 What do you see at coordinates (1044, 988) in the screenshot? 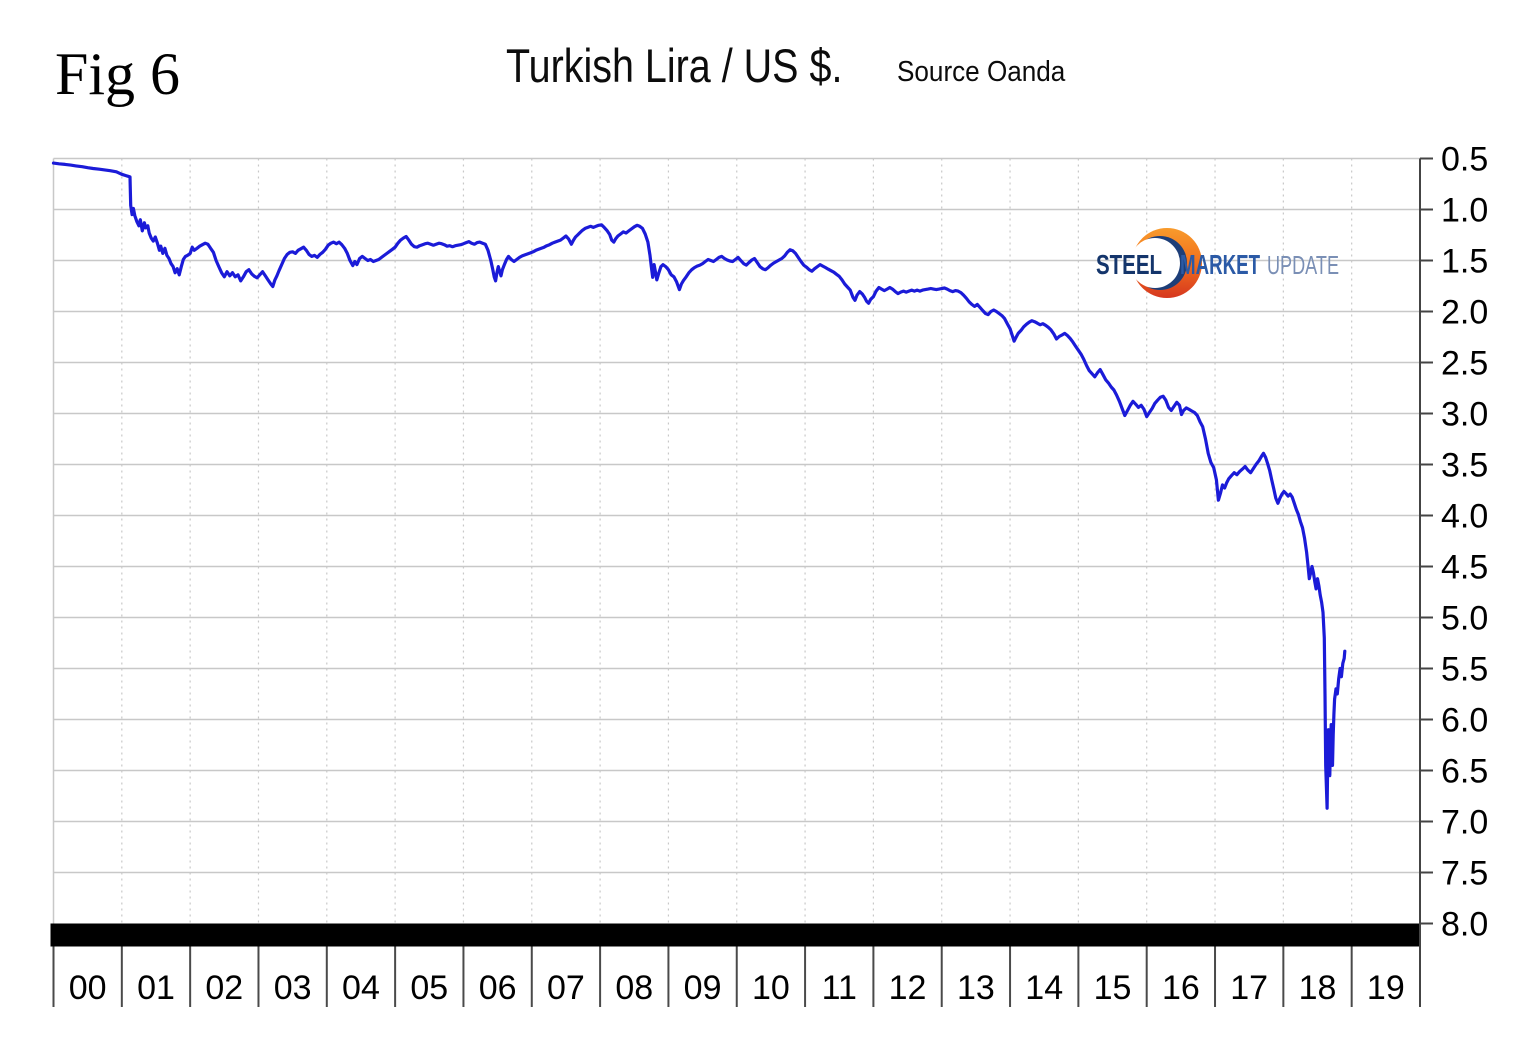
I see `x-axis-label: 14` at bounding box center [1044, 988].